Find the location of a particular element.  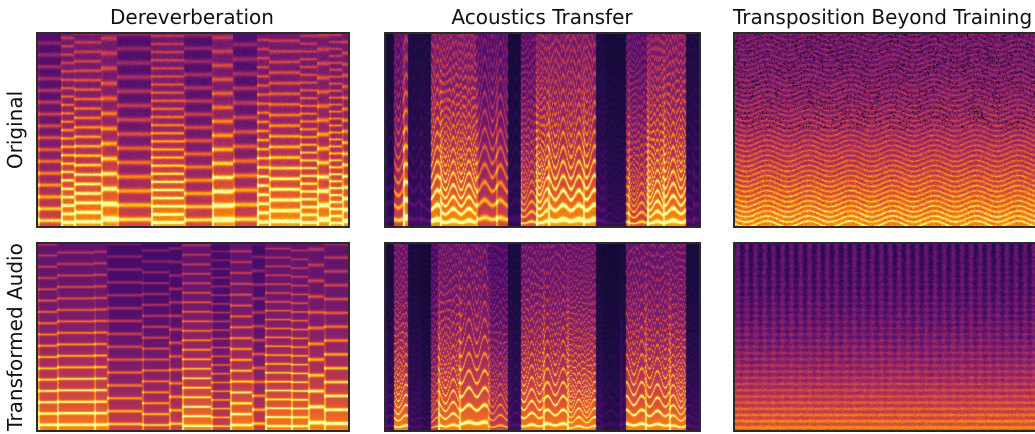

column-title-acoustics-transfer: Acoustics Transfer is located at coordinates (542, 17).